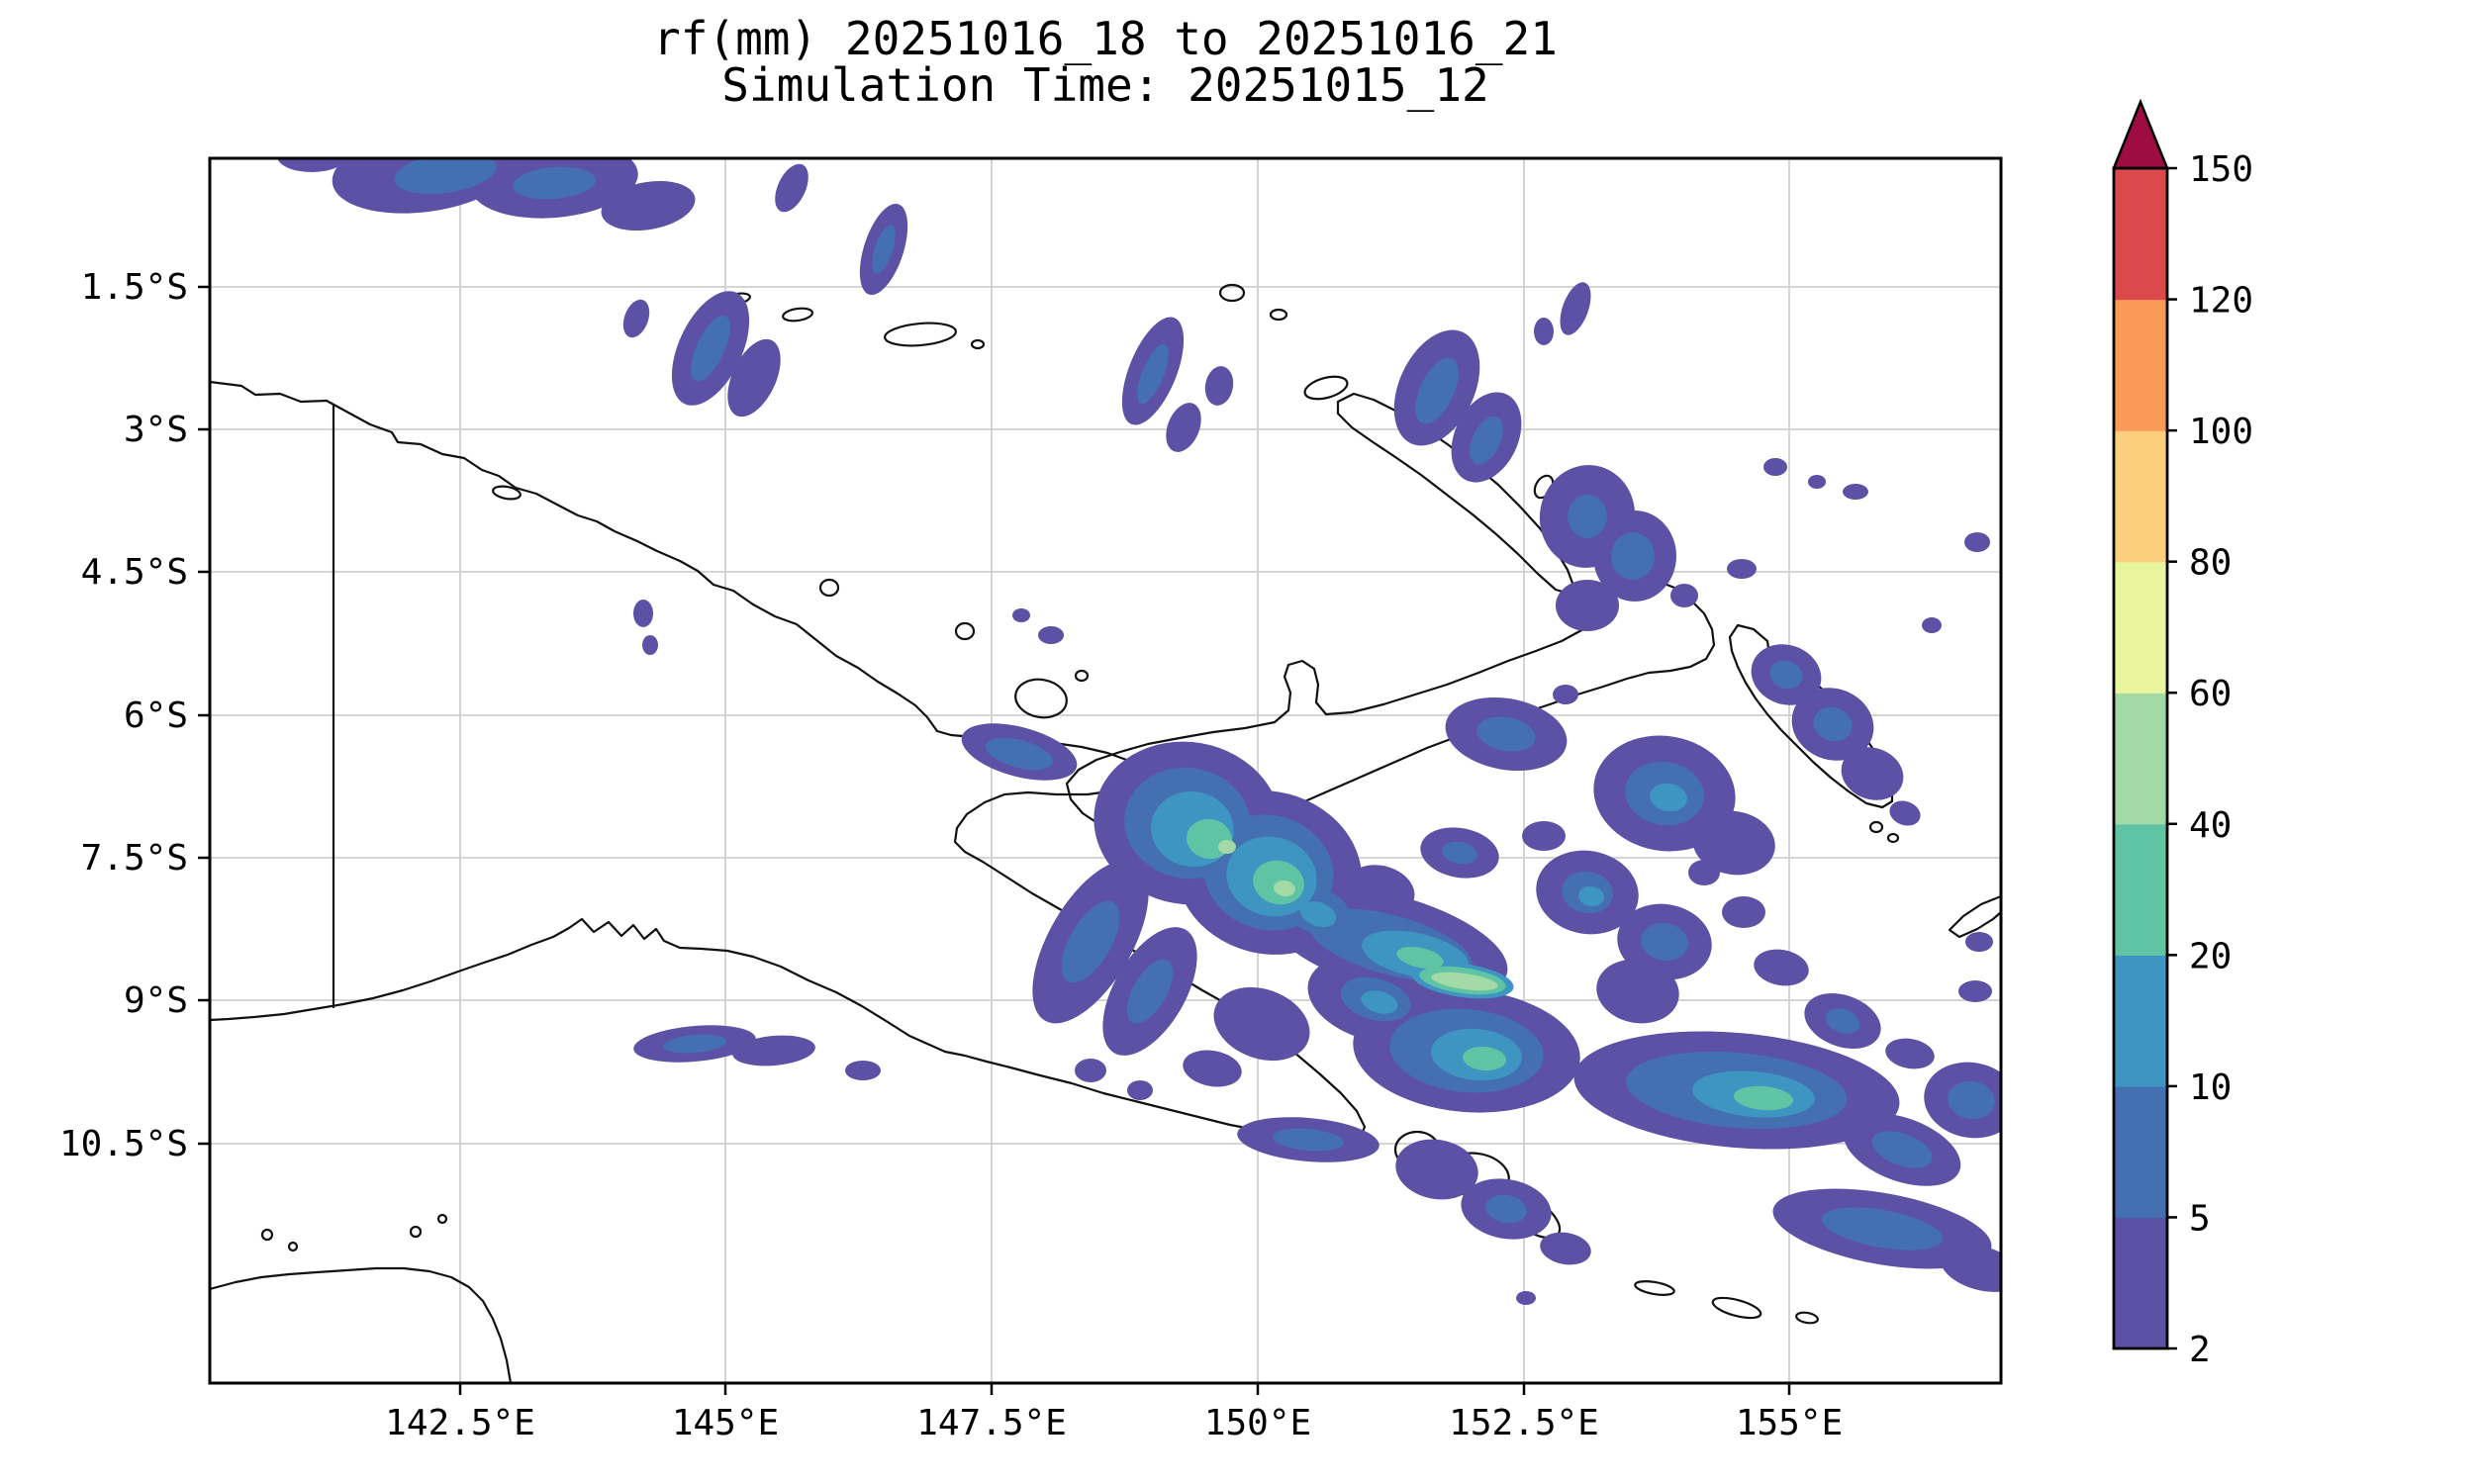 This screenshot has height=1484, width=2474. What do you see at coordinates (156, 1000) in the screenshot?
I see `y-tick-label: 9°S` at bounding box center [156, 1000].